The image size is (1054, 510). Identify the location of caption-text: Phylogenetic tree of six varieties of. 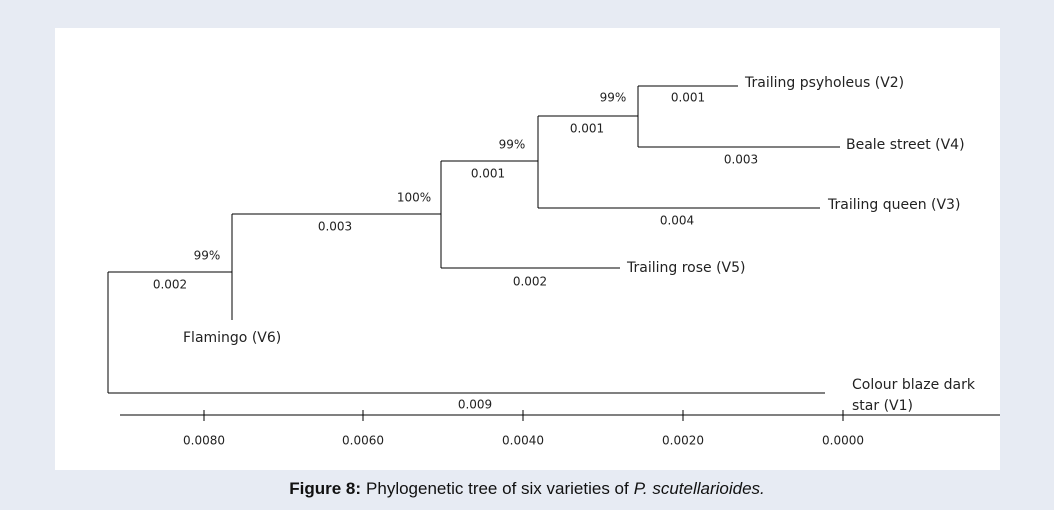
(497, 488).